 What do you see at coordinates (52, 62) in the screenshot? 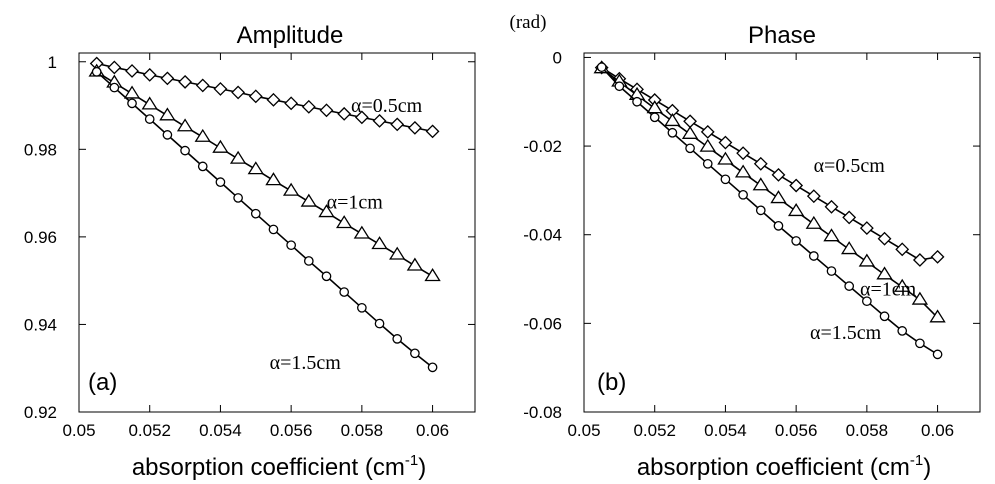
I see `y-tick-label: 1` at bounding box center [52, 62].